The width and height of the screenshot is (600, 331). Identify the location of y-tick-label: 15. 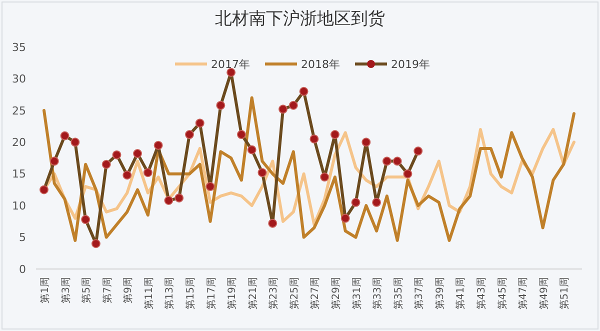
(19, 174).